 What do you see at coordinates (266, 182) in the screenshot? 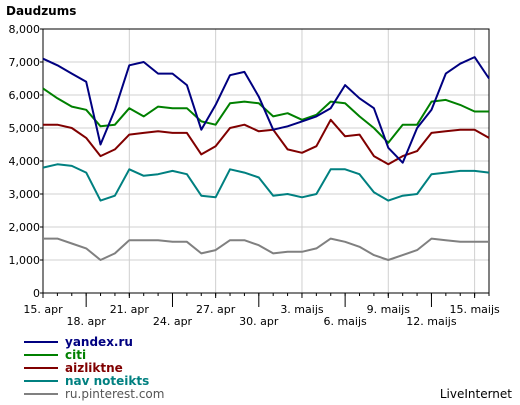
I see `series-line-nav-noteikts` at bounding box center [266, 182].